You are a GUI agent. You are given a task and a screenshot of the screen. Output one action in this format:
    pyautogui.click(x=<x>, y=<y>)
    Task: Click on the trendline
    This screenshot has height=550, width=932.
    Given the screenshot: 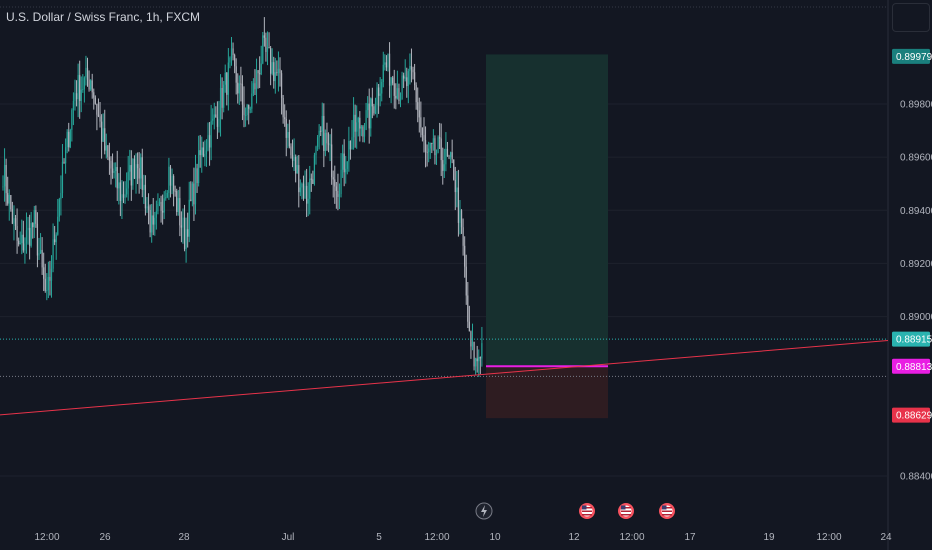 What is the action you would take?
    pyautogui.click(x=444, y=377)
    